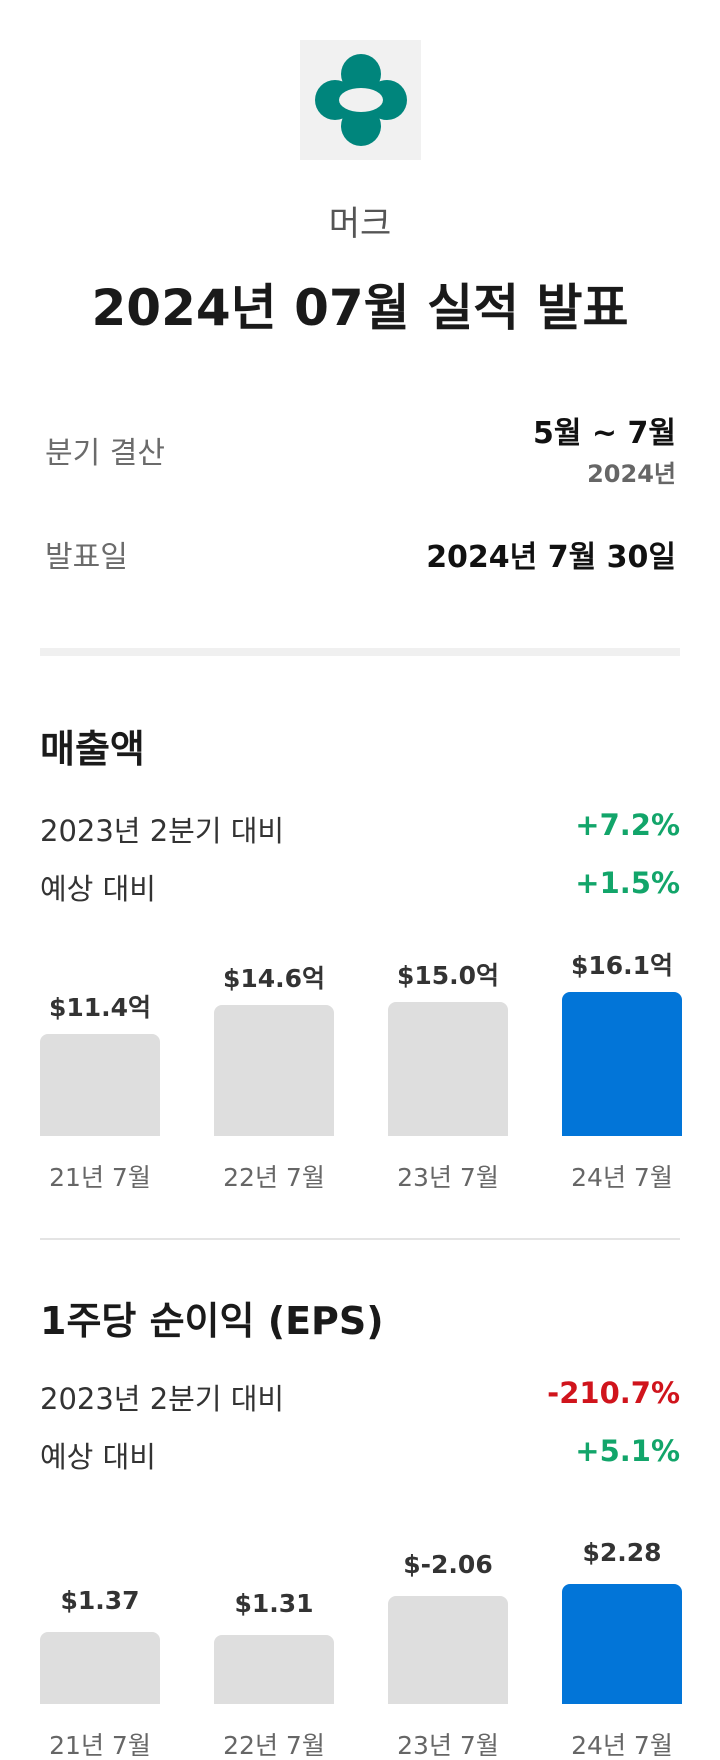 The height and width of the screenshot is (1760, 720). Describe the element at coordinates (86, 557) in the screenshot. I see `date-label: 발표일` at that location.